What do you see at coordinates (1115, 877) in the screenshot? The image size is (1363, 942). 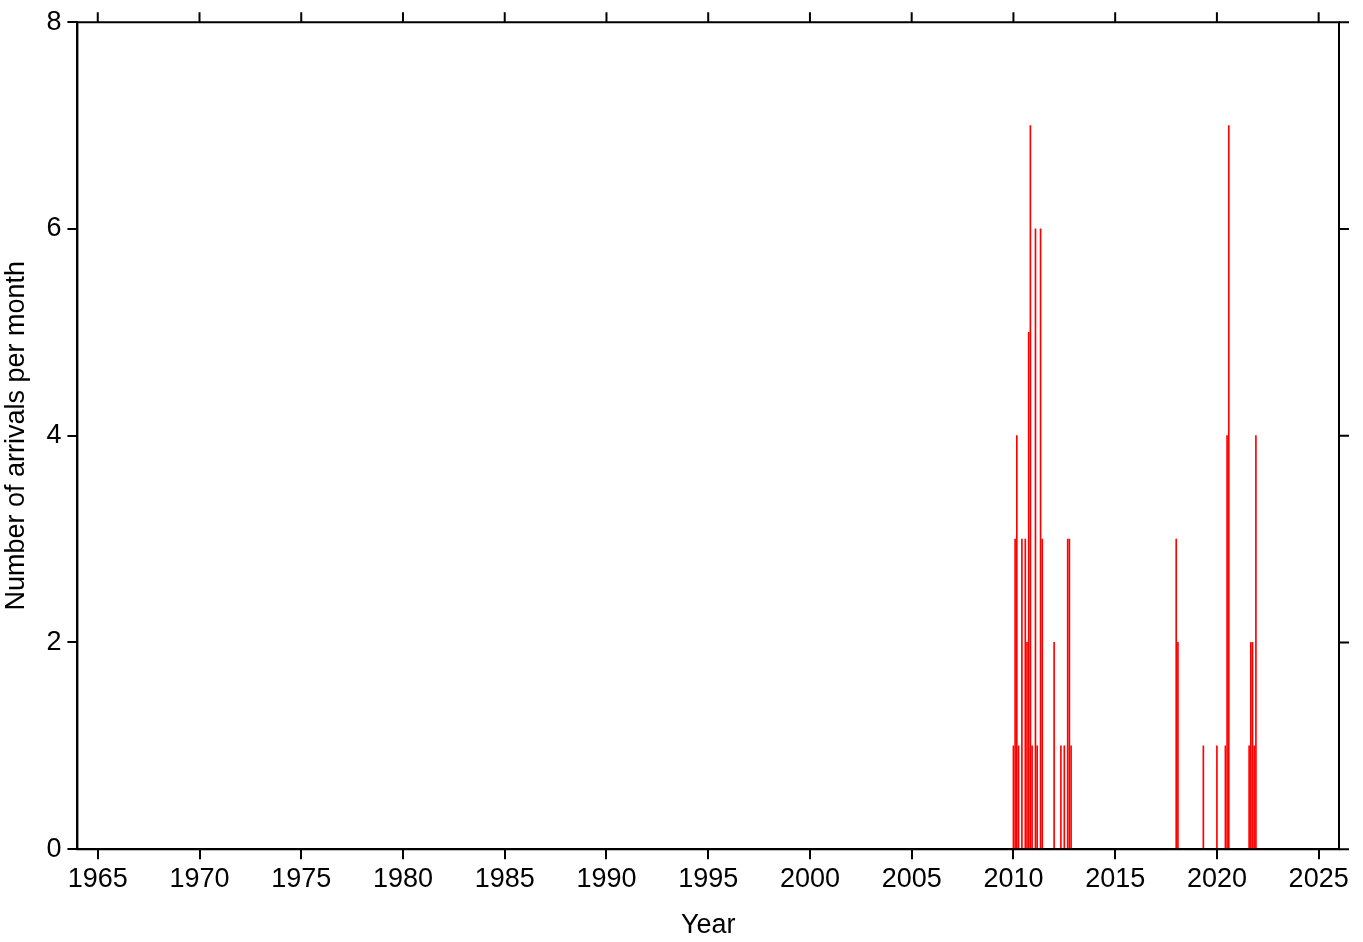 I see `x-tick-label: 2015` at bounding box center [1115, 877].